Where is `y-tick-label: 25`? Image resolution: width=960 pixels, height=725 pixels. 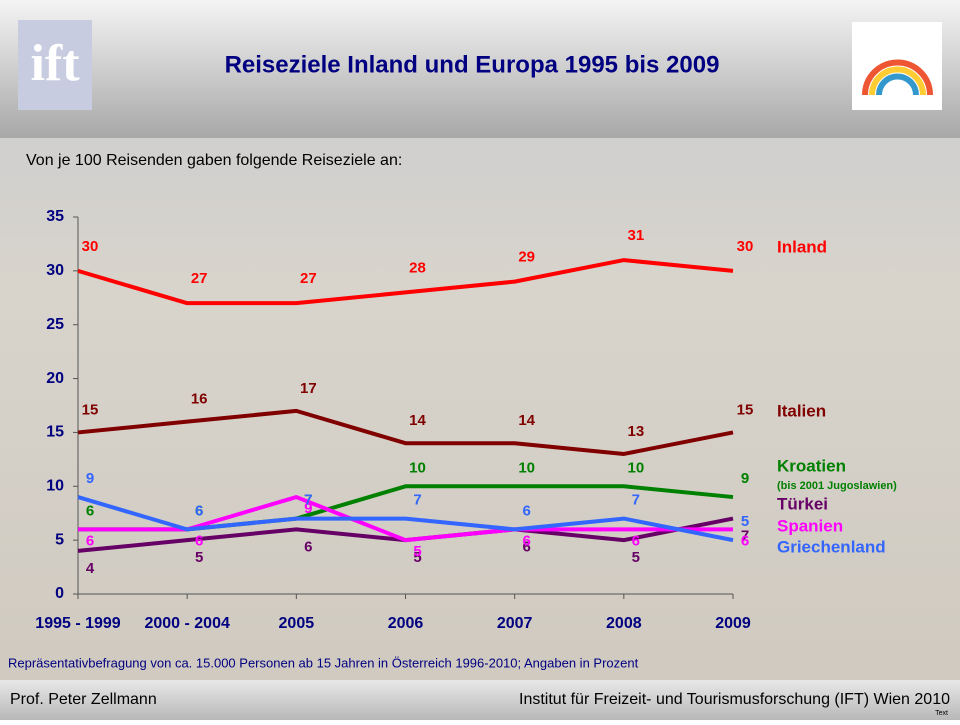 y-tick-label: 25 is located at coordinates (55, 324).